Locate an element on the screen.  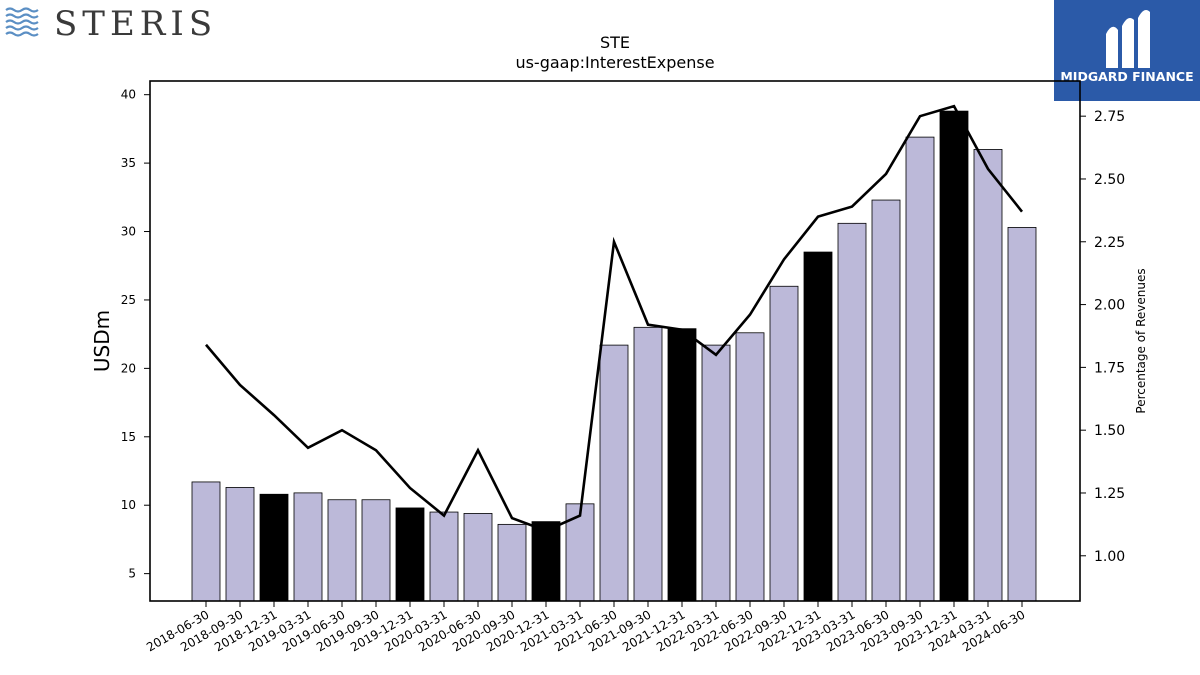
y-tick-label: 15 is located at coordinates (128, 437).